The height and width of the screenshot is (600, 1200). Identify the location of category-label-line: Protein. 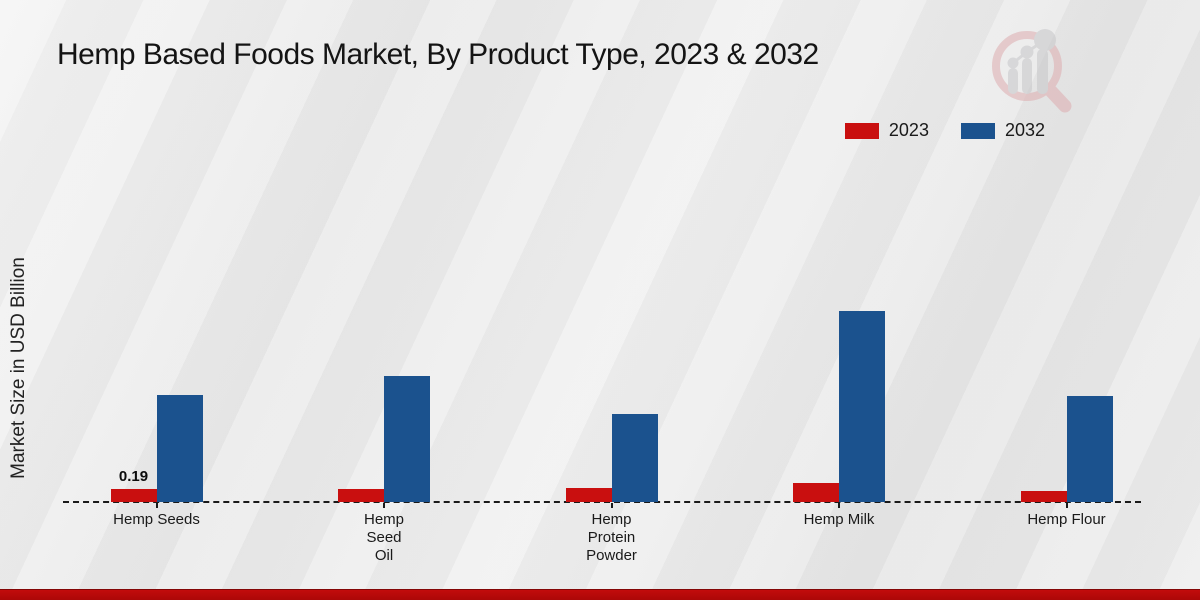
(611, 537).